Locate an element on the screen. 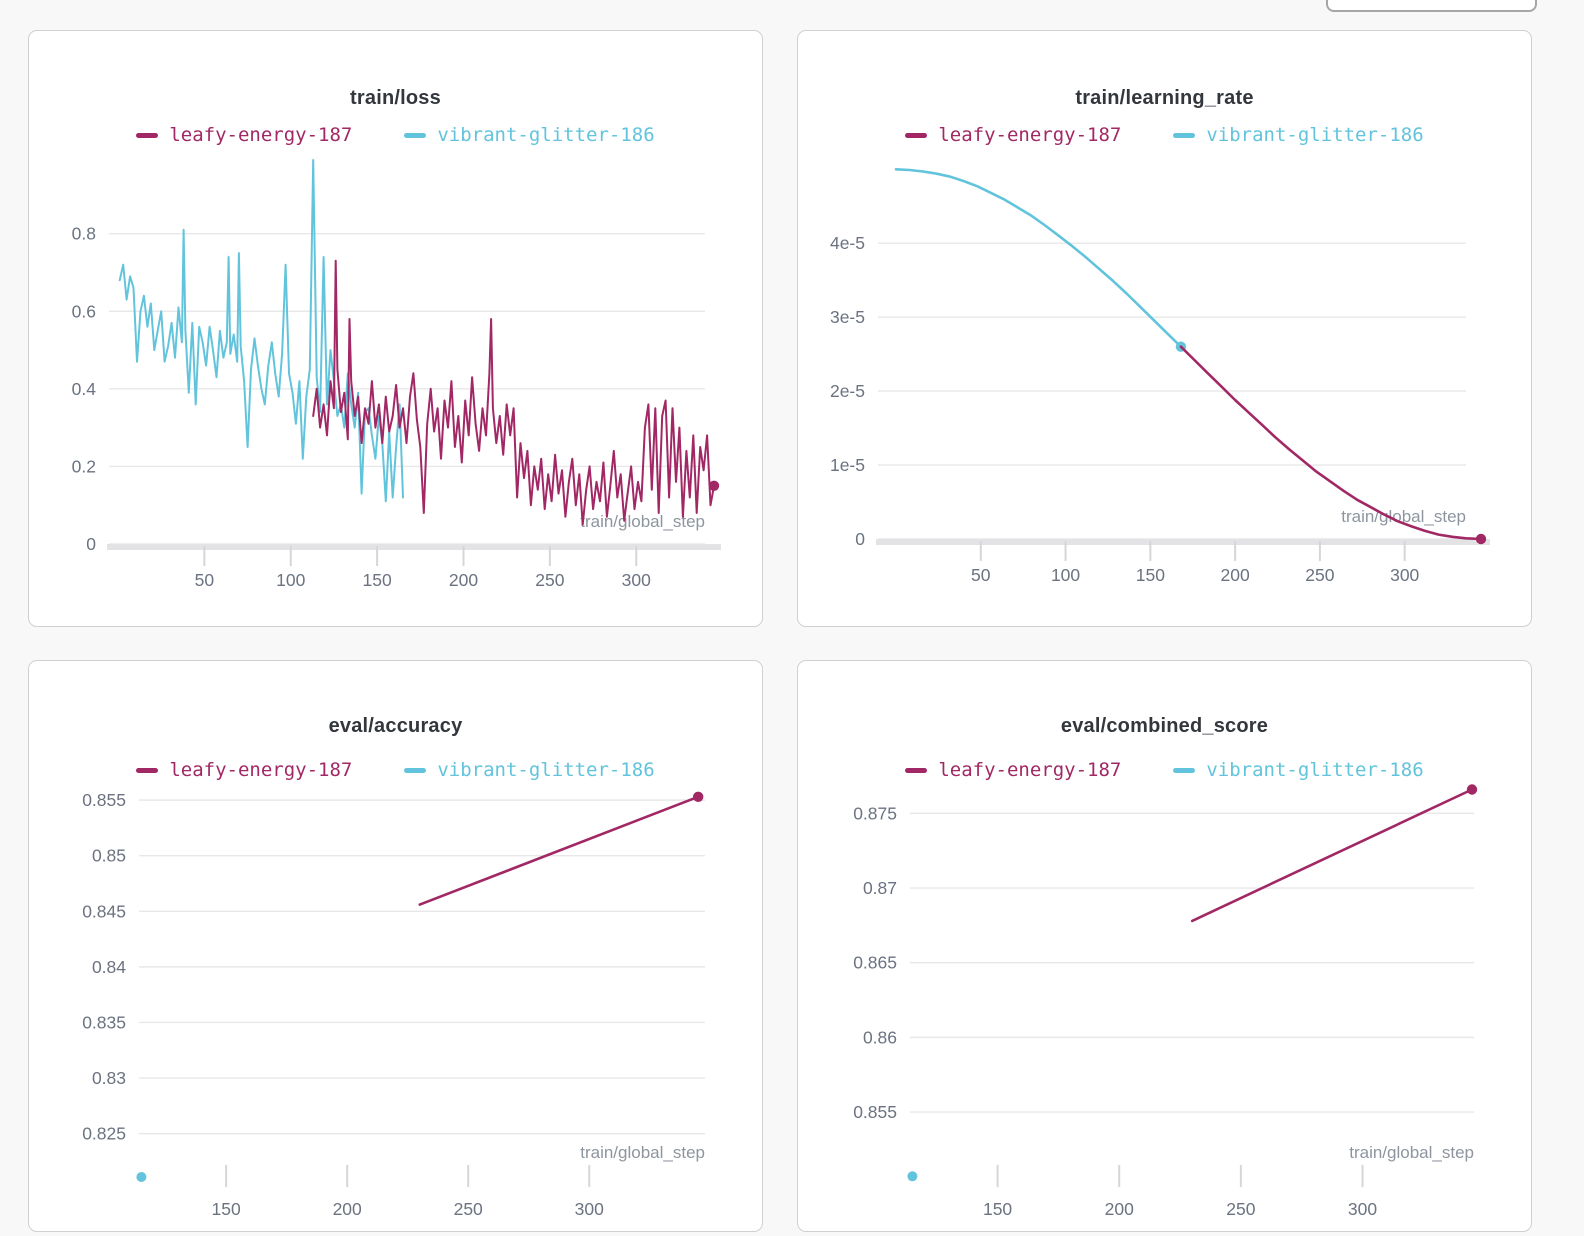 The width and height of the screenshot is (1584, 1236). svg-text: 0.83 is located at coordinates (109, 1078).